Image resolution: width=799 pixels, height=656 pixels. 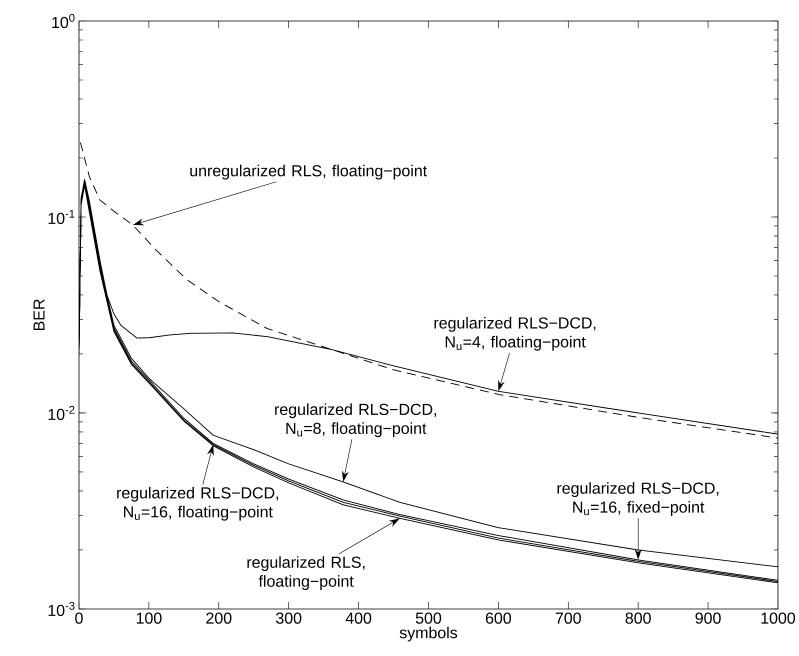 What do you see at coordinates (355, 420) in the screenshot?
I see `annotation: regularized RLS−DCD, N$_{u}$=8, floating−point` at bounding box center [355, 420].